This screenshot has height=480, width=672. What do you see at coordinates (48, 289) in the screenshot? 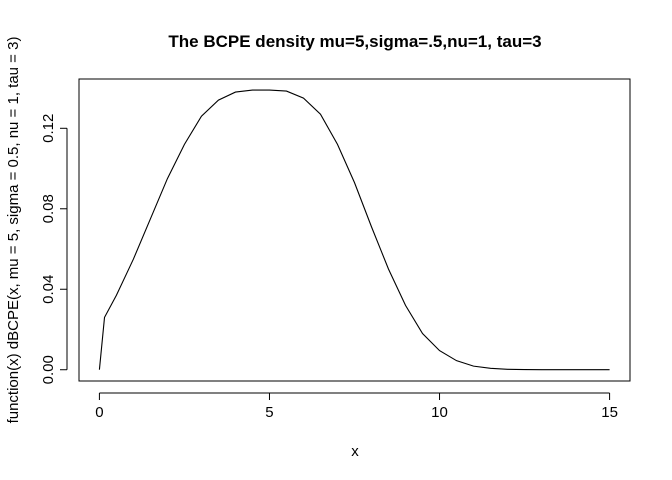
I see `y-tick-label: 0.04` at bounding box center [48, 289].